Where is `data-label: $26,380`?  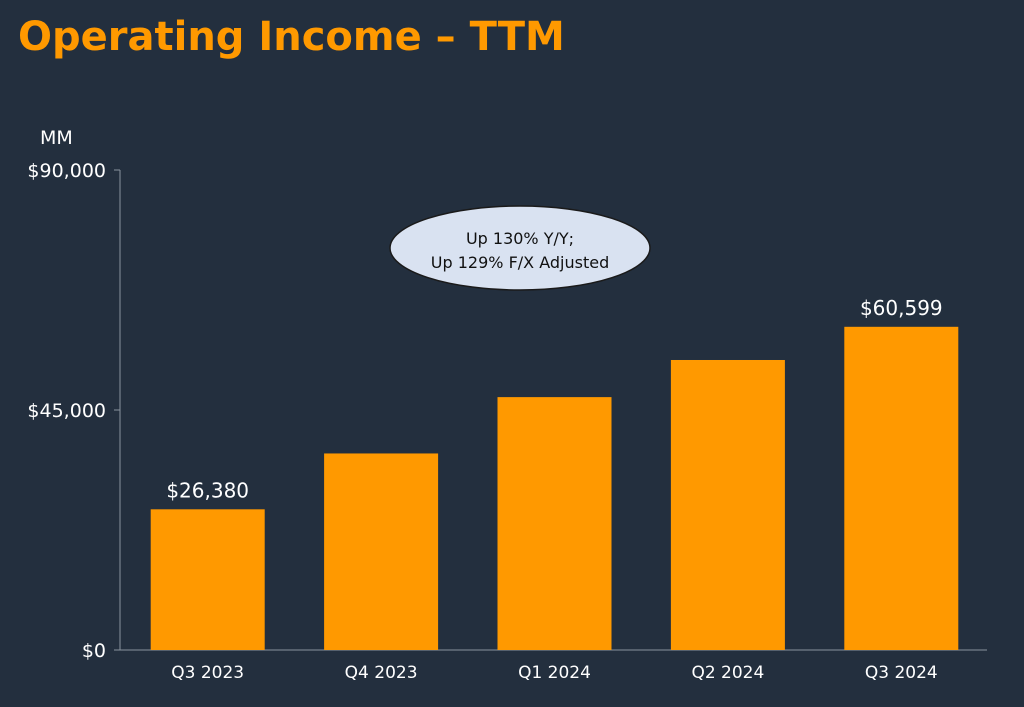
data-label: $26,380 is located at coordinates (207, 490).